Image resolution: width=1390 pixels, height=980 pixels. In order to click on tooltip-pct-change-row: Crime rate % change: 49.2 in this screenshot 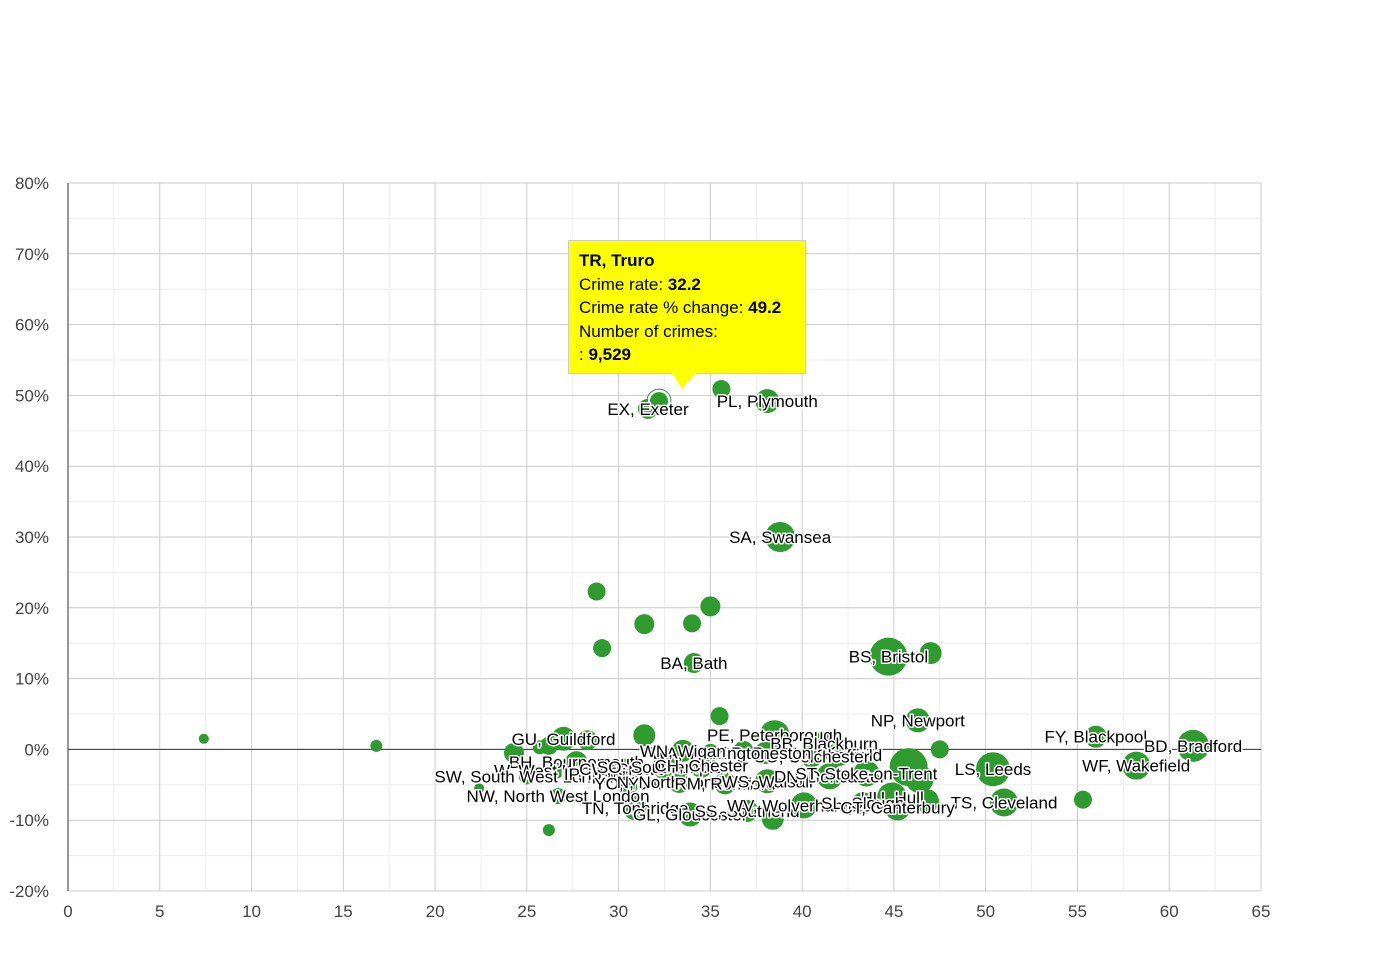, I will do `click(687, 308)`.